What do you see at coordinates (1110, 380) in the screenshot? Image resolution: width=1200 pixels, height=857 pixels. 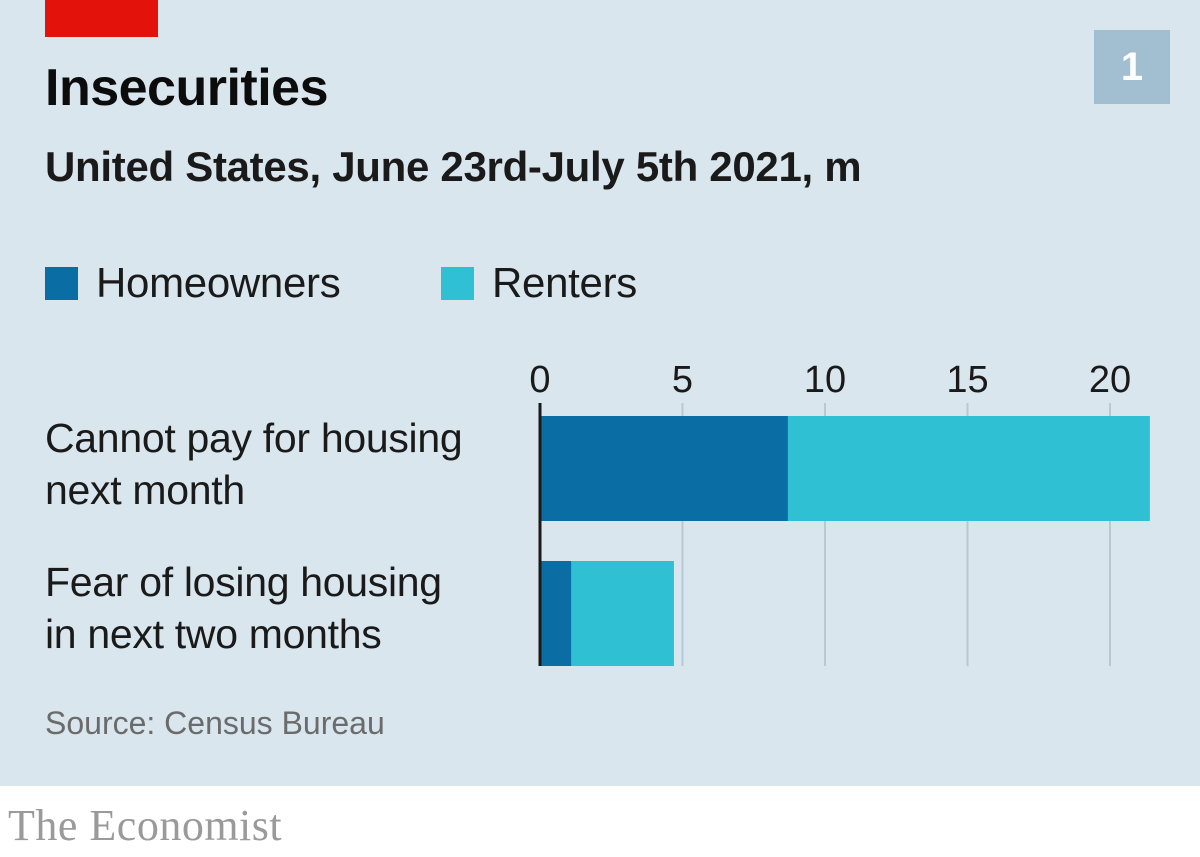 I see `tick-label-20: 20` at bounding box center [1110, 380].